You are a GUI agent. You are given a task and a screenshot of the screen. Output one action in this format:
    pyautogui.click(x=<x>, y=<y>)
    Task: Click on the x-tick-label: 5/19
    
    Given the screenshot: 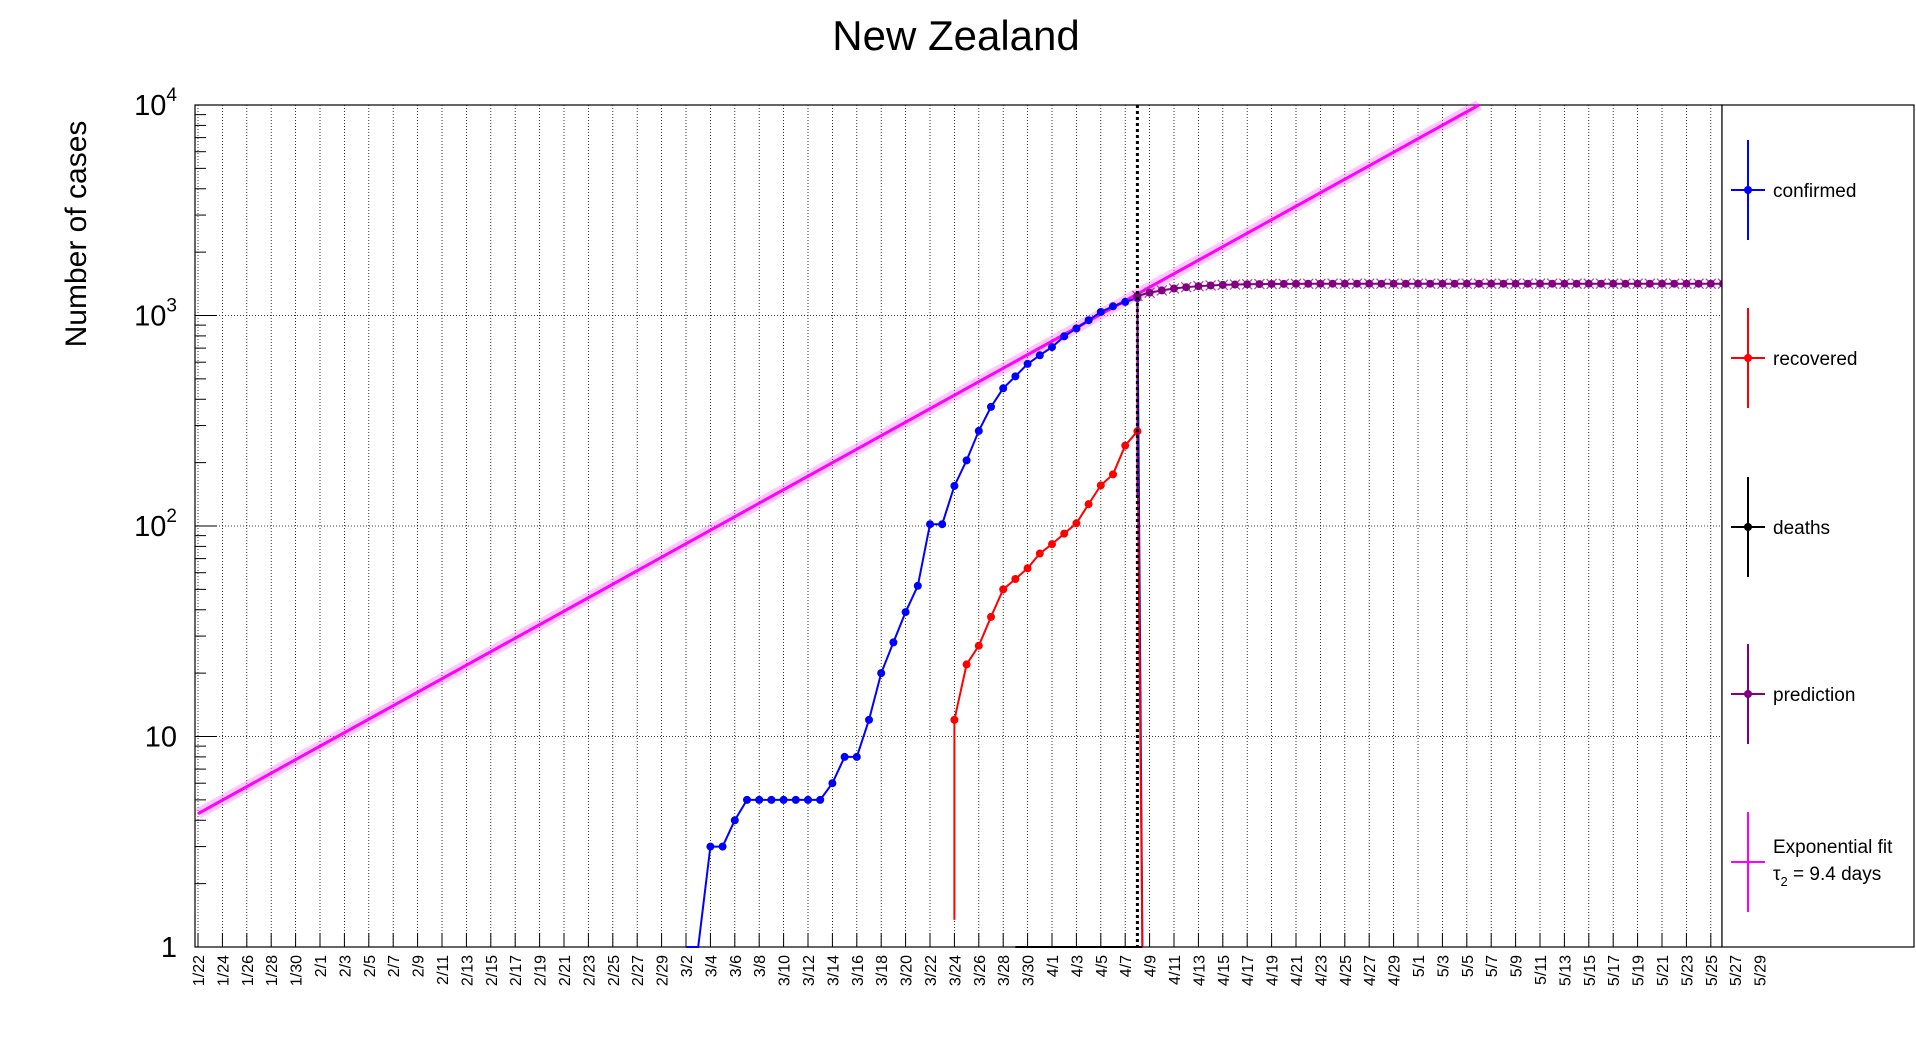 What is the action you would take?
    pyautogui.click(x=1639, y=970)
    